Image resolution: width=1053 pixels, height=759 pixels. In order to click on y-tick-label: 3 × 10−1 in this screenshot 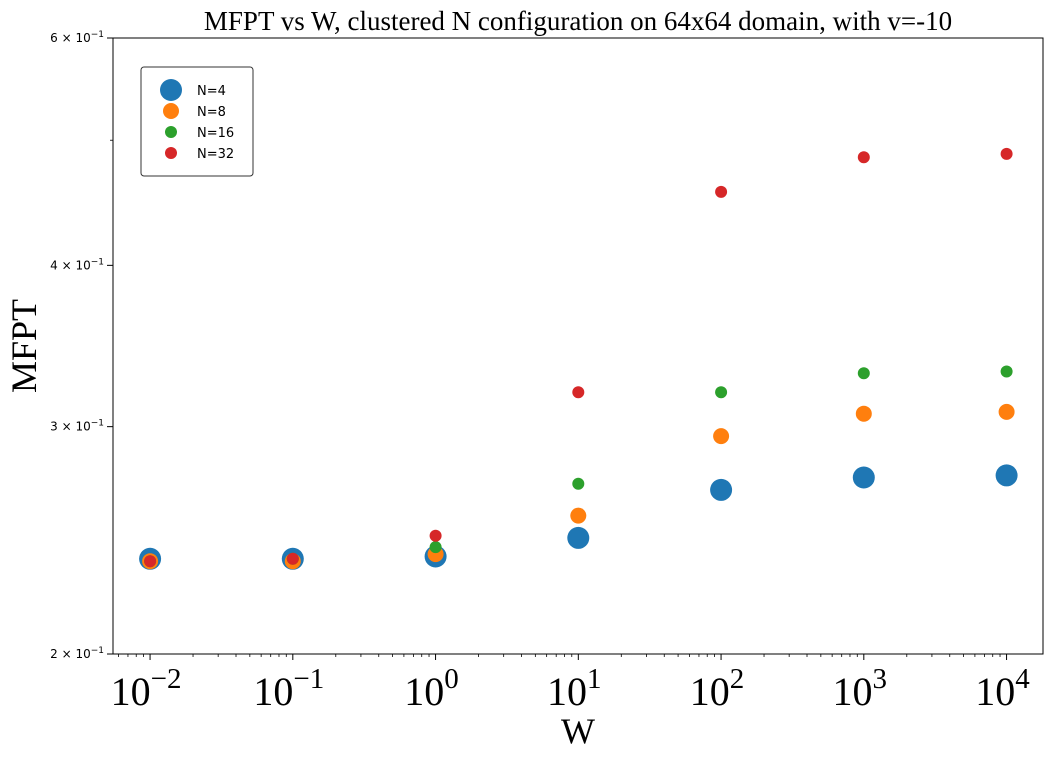, I will do `click(77, 426)`.